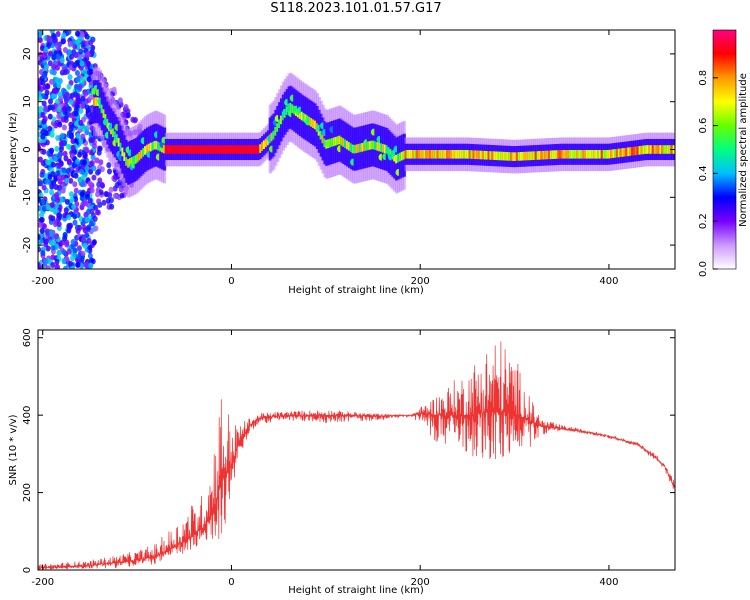  Describe the element at coordinates (608, 582) in the screenshot. I see `snr-x-tick-label: 400` at that location.